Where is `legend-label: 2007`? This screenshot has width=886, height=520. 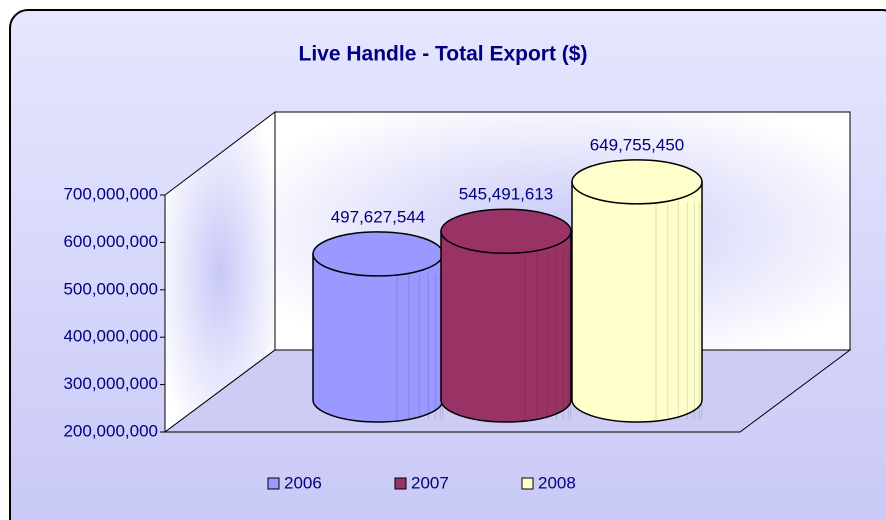 legend-label: 2007 is located at coordinates (430, 482).